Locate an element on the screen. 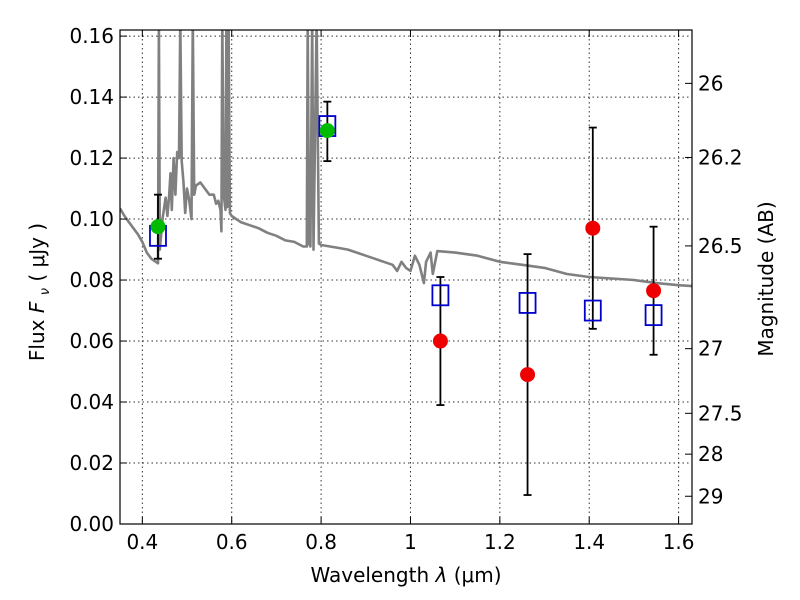  x-axis-label-prefix: Wavelength is located at coordinates (369, 575).